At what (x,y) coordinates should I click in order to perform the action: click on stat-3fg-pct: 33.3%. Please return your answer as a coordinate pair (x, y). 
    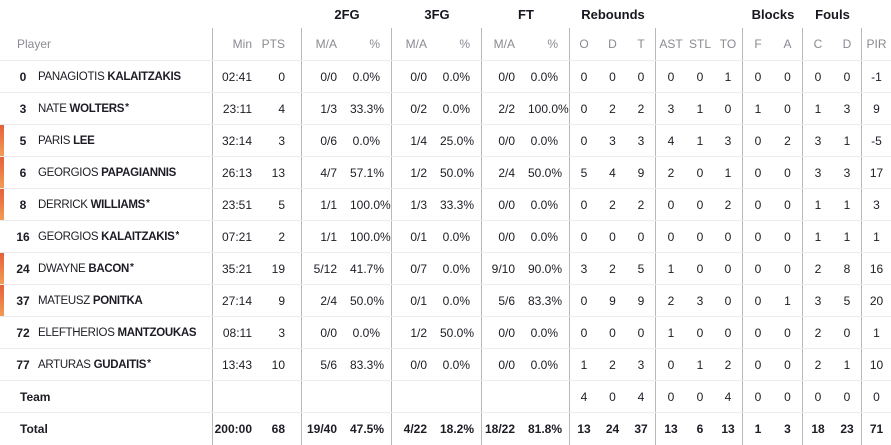
    Looking at the image, I should click on (461, 205).